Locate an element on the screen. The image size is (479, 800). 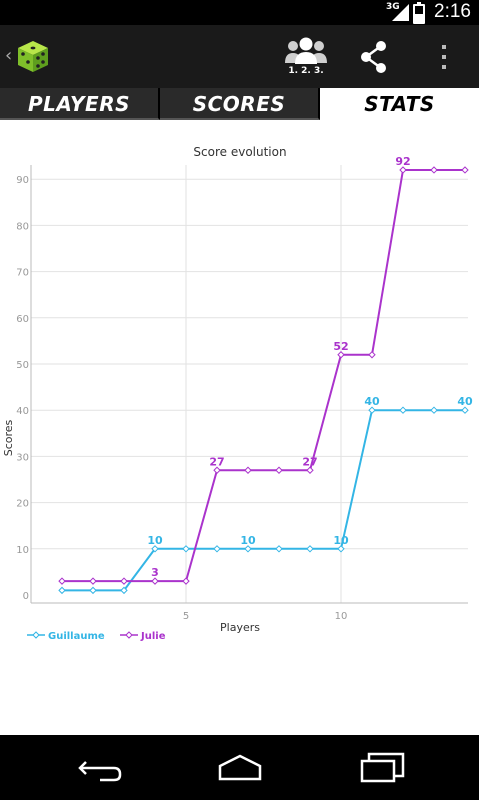
recent-apps-icon is located at coordinates (383, 769).